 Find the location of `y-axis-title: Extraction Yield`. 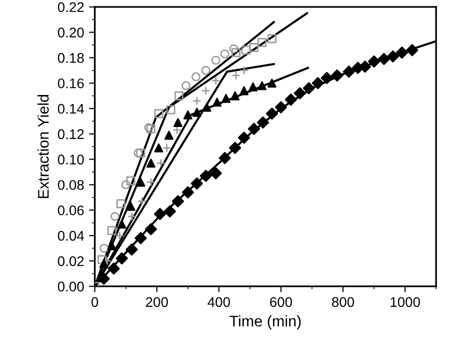

y-axis-title: Extraction Yield is located at coordinates (43, 146).